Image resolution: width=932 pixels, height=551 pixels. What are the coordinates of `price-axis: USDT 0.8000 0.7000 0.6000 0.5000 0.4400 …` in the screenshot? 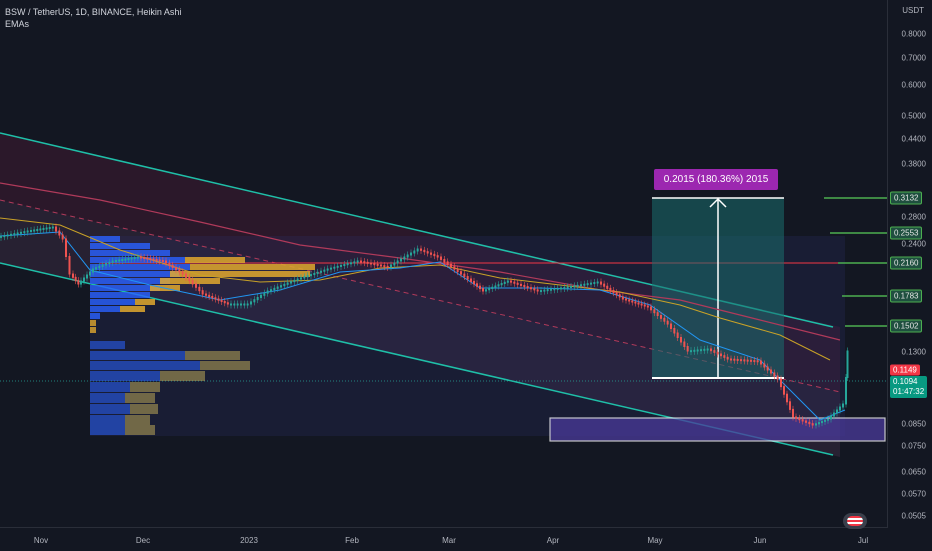 It's located at (909, 263).